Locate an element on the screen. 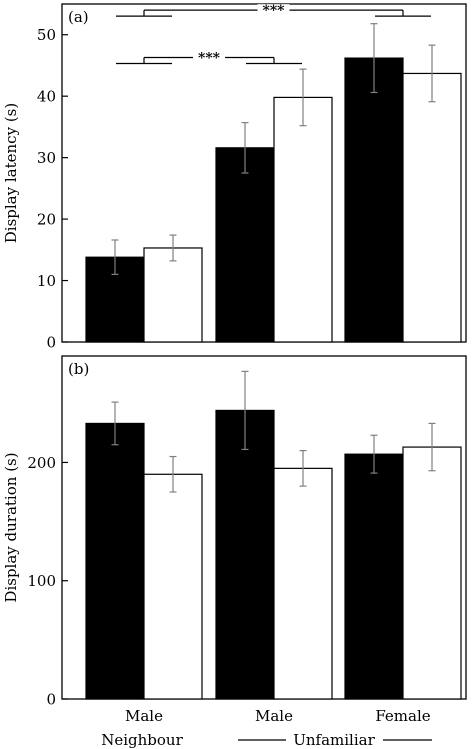 Image resolution: width=474 pixels, height=749 pixels. y-axis-label: Display duration (s) is located at coordinates (11, 527).